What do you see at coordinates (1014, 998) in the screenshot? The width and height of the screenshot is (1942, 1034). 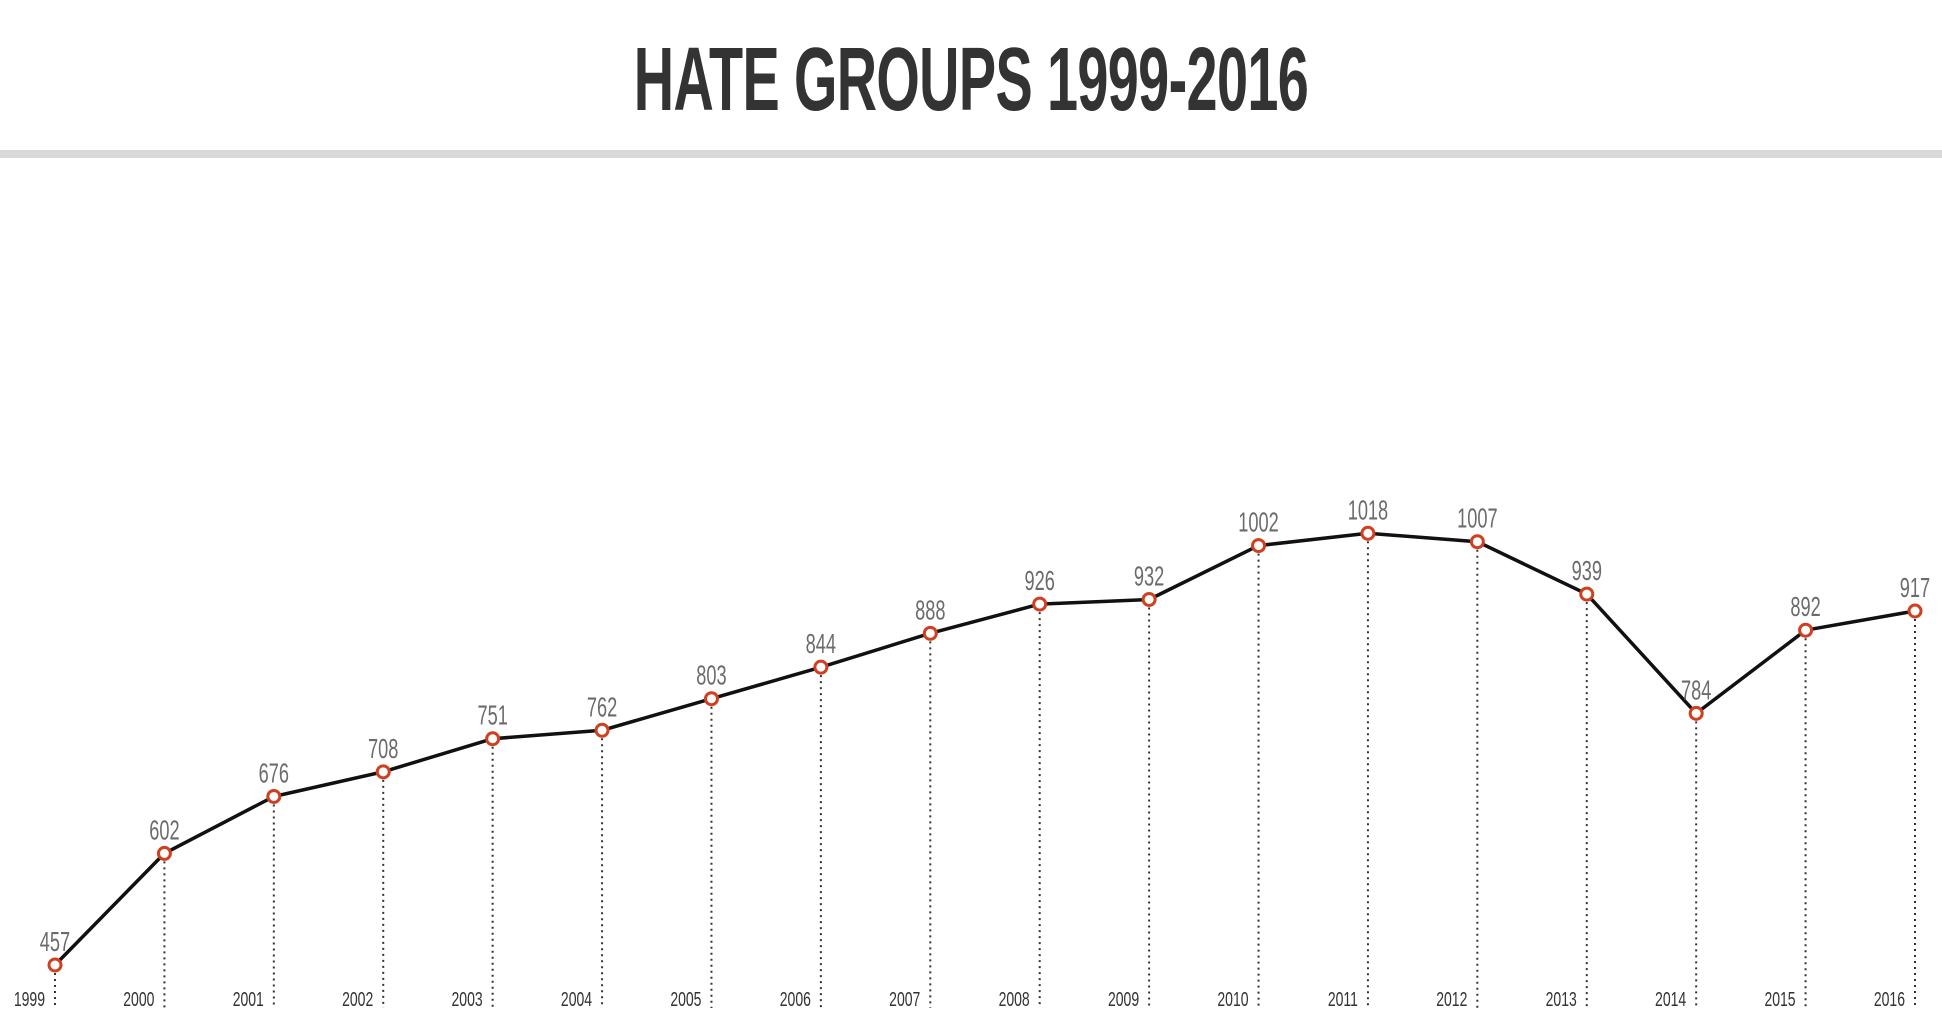 I see `year-label-2008: 2008` at bounding box center [1014, 998].